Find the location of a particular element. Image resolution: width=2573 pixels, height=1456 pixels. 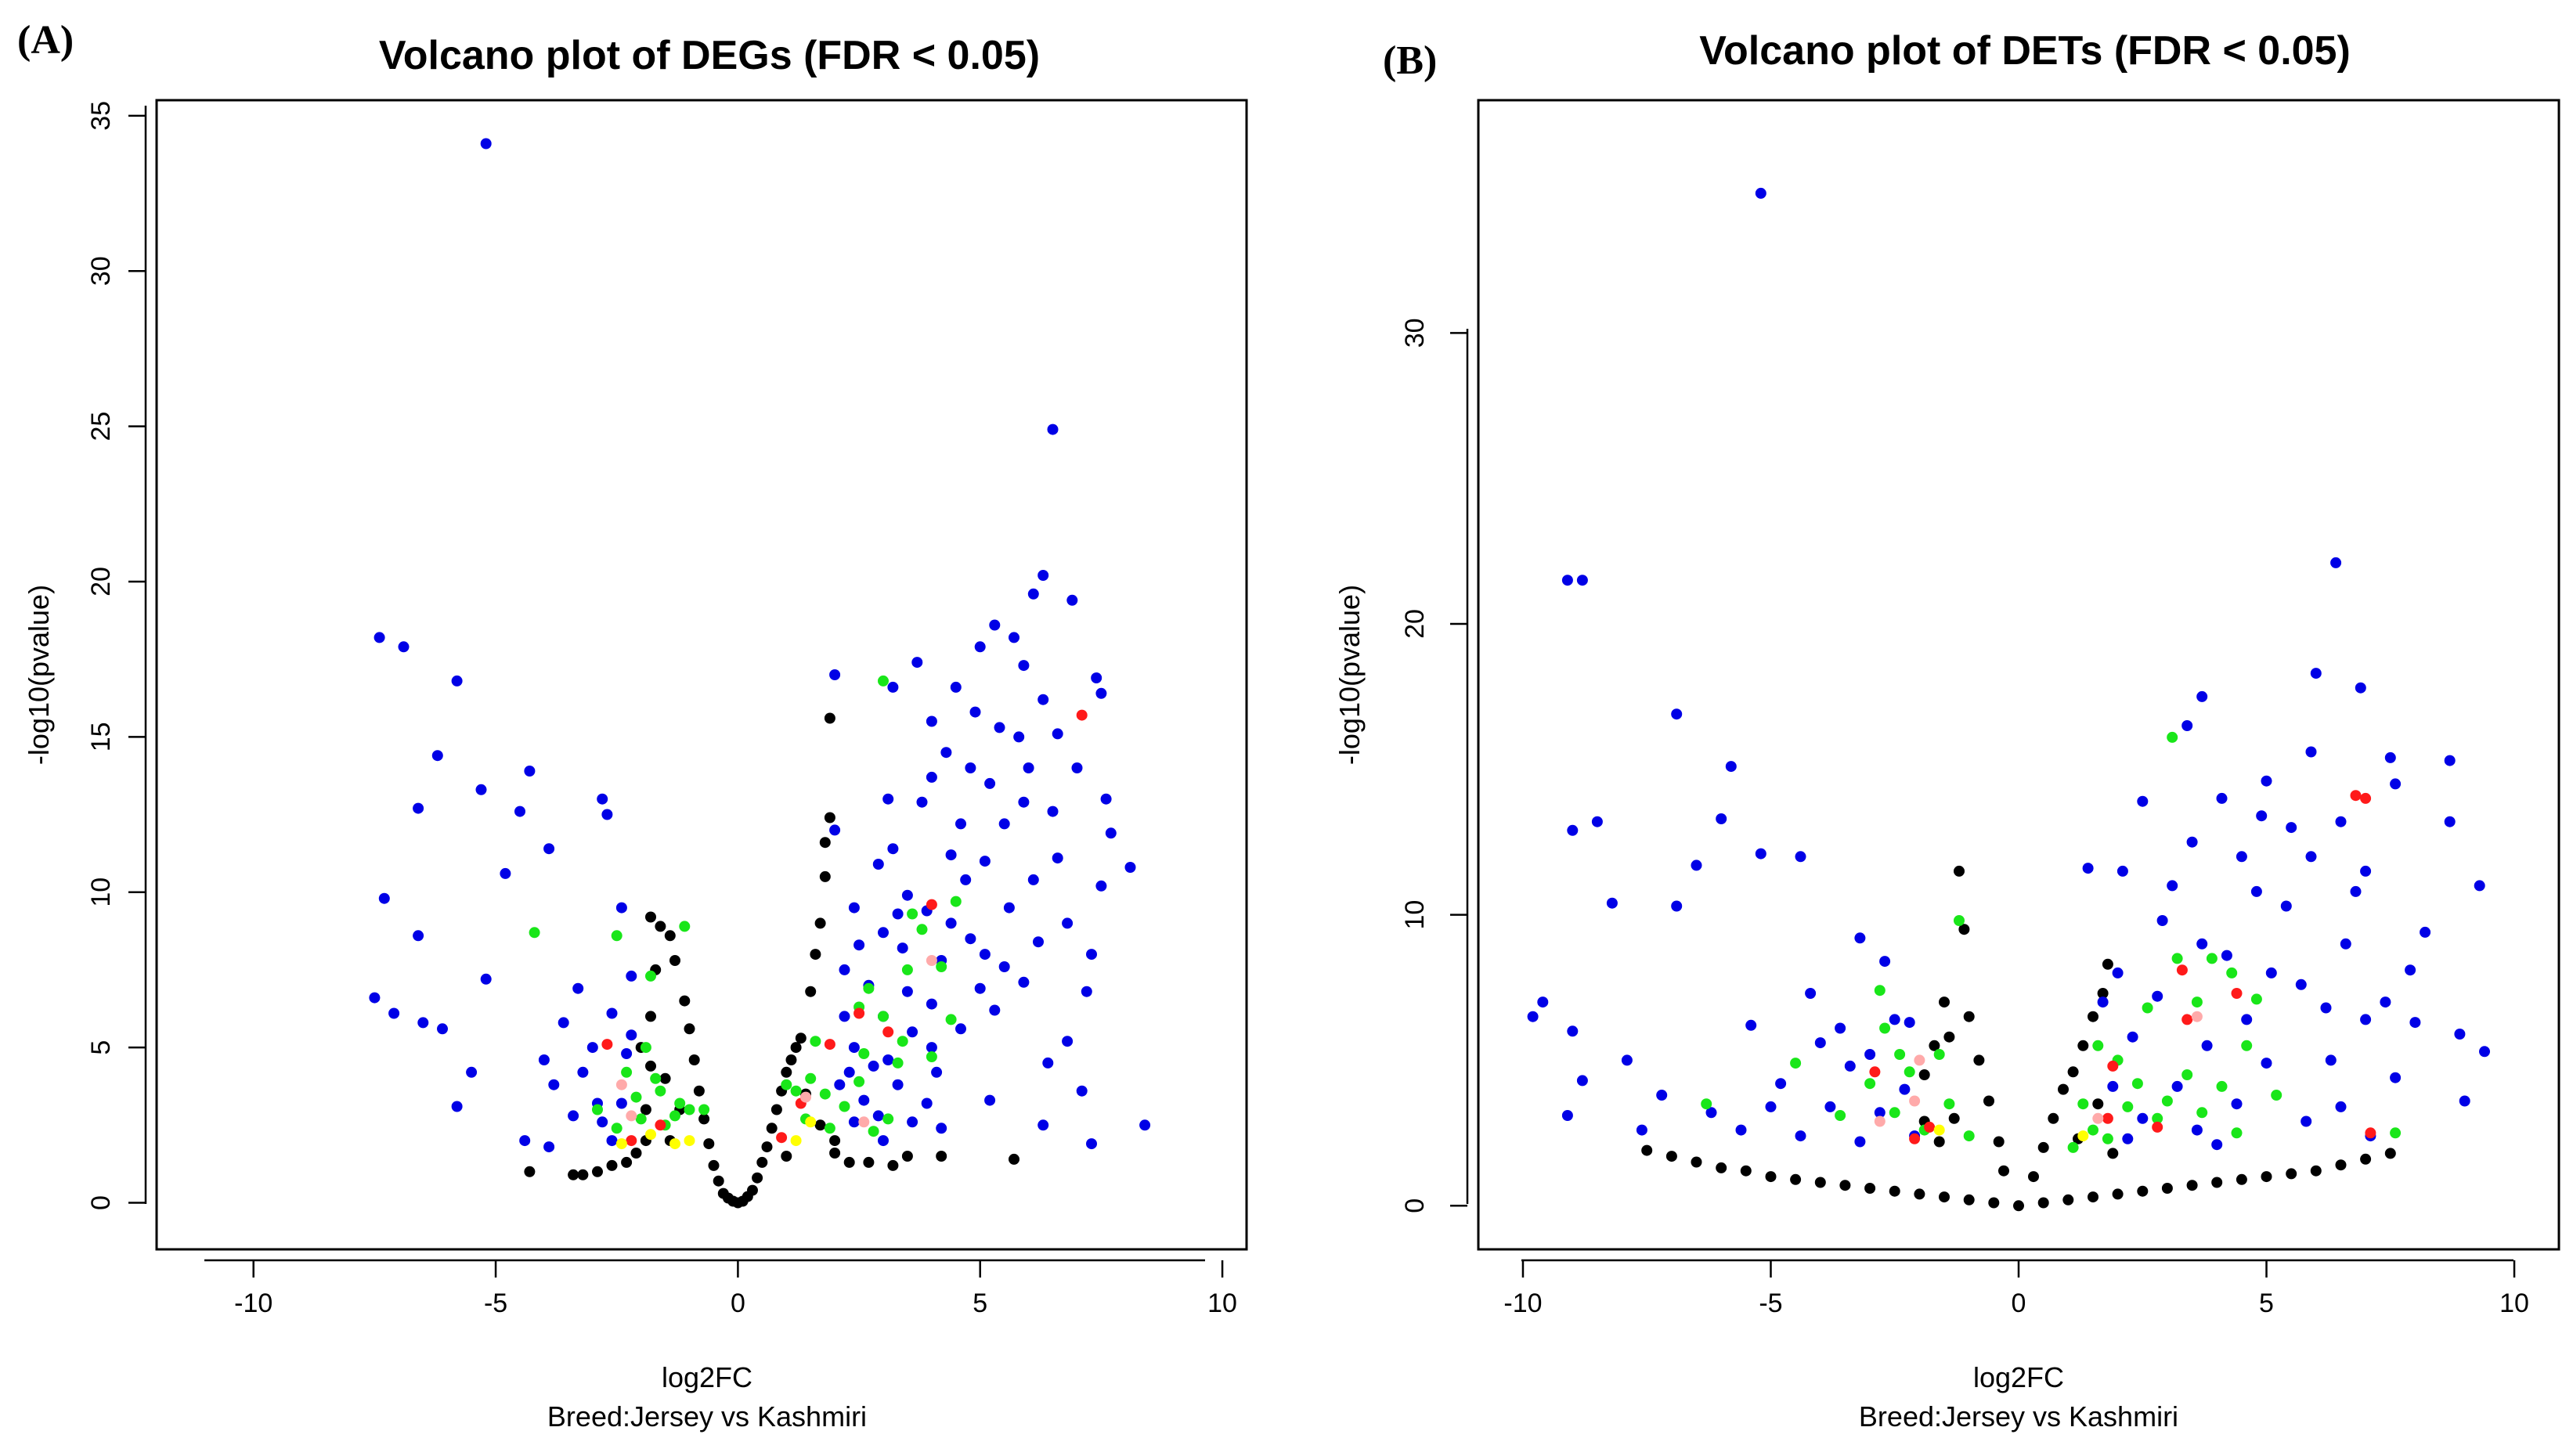

y-axis: 0 10 20 30 is located at coordinates (1434, 765).